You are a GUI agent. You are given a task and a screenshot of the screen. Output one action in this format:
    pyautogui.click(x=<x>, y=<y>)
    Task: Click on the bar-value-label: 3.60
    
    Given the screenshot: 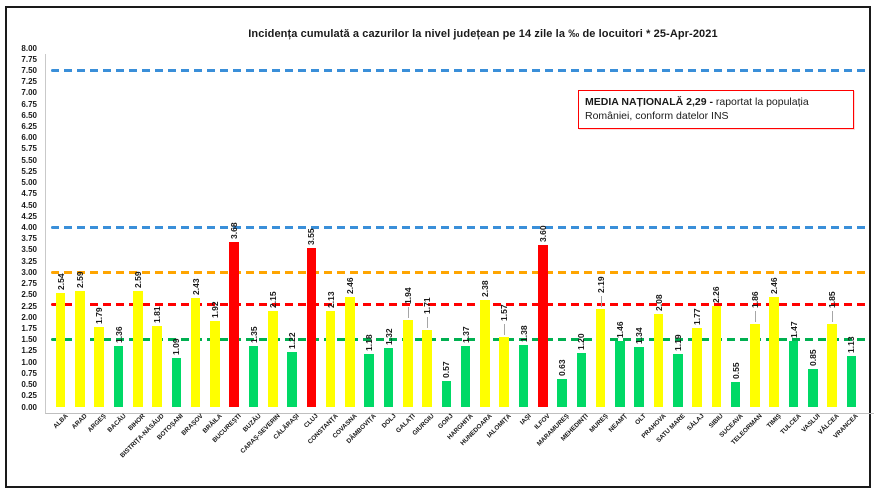 What is the action you would take?
    pyautogui.click(x=542, y=234)
    